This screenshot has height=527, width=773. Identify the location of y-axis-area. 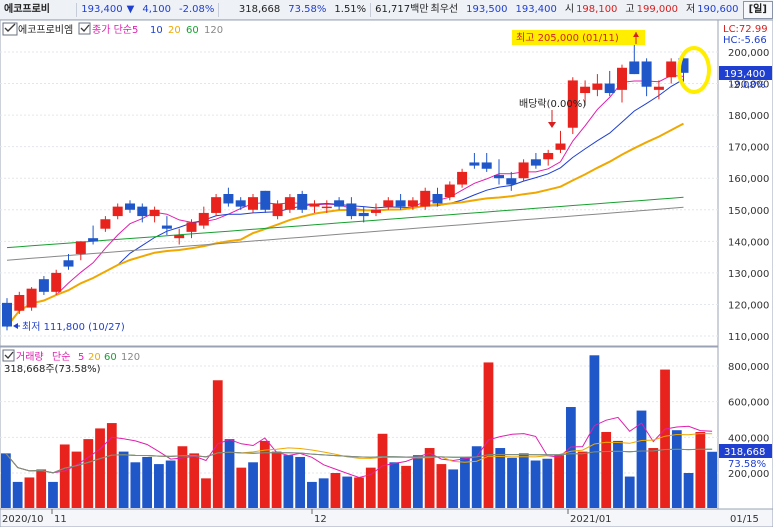
(745, 265).